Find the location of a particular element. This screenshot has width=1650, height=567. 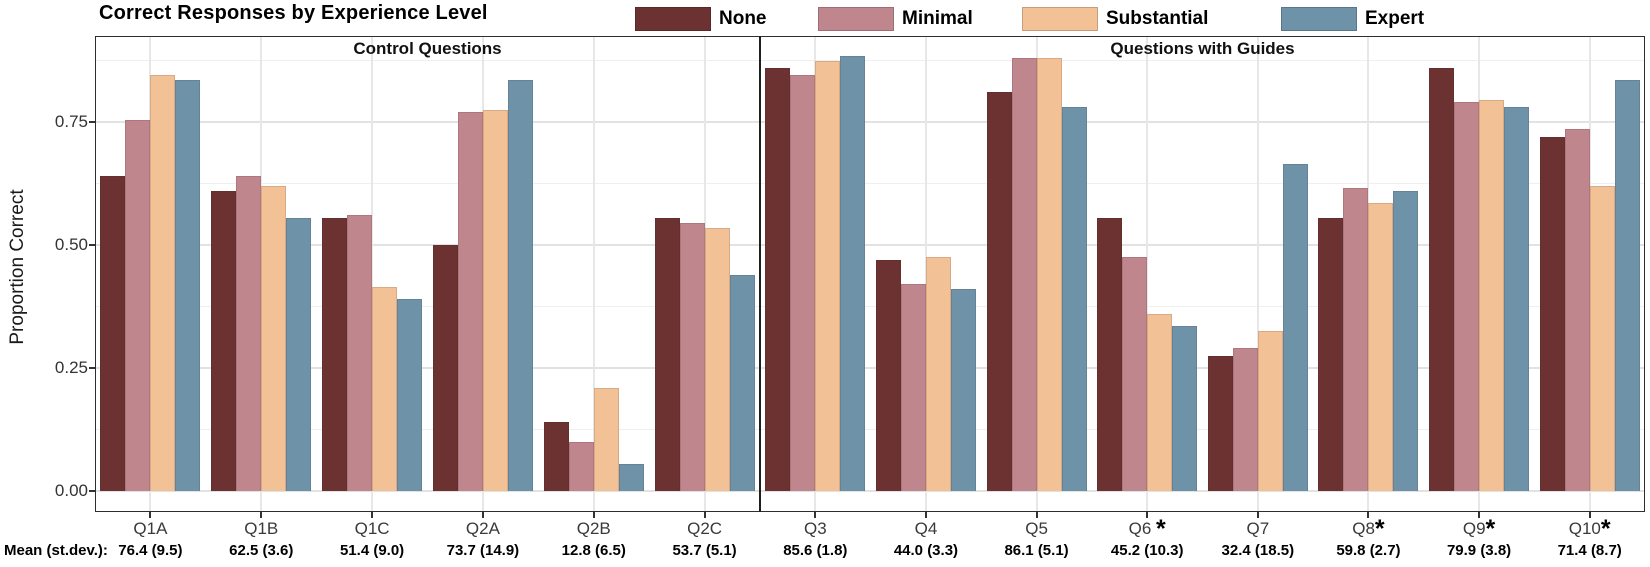

y-axis-title: Proportion Correct is located at coordinates (17, 267).